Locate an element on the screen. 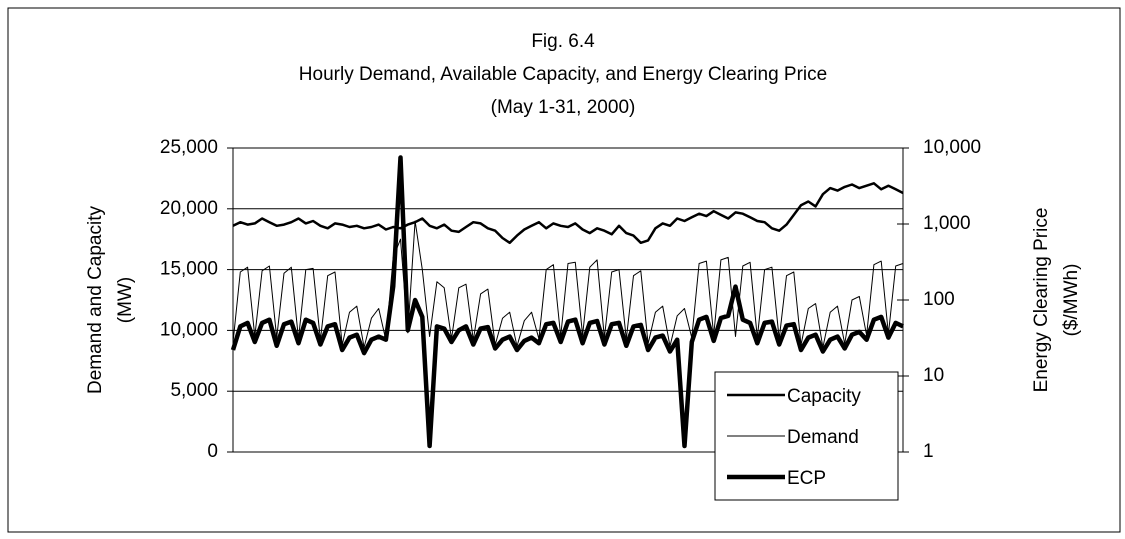 Image resolution: width=1125 pixels, height=539 pixels. y-tick-label: 5,000 is located at coordinates (194, 390).